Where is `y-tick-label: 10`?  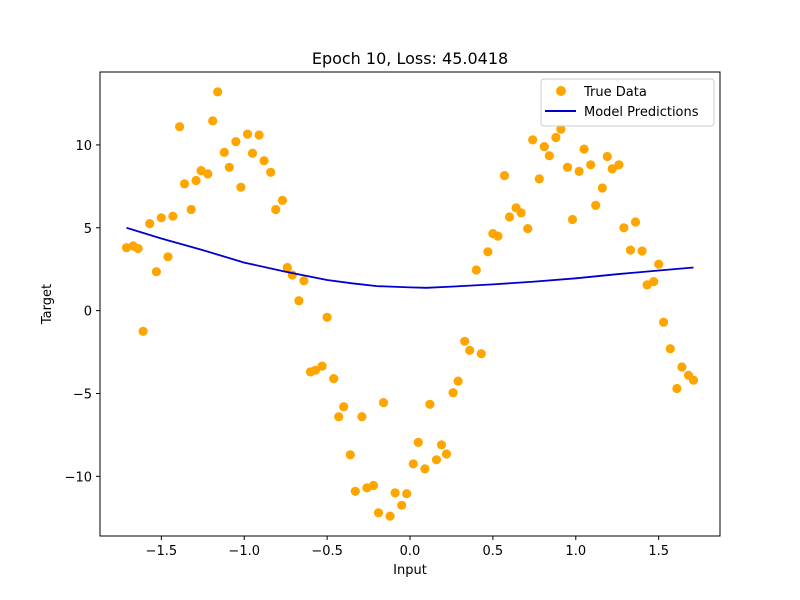
y-tick-label: 10 is located at coordinates (83, 146).